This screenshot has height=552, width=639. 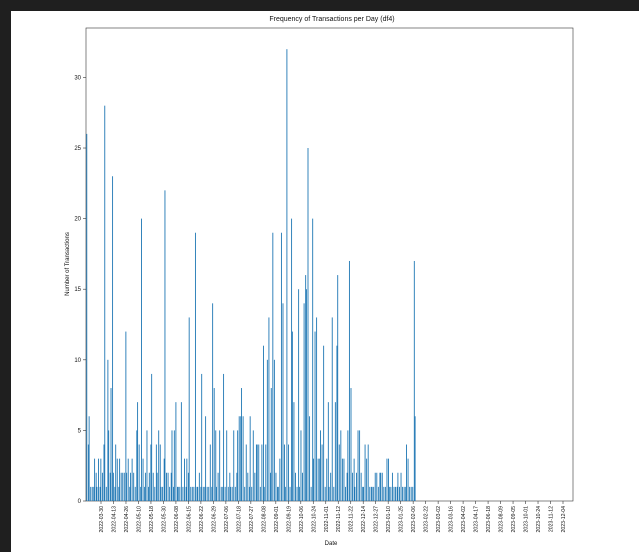 I want to click on x-tick-label-2022-06-08: 2022-06-08, so click(x=177, y=519).